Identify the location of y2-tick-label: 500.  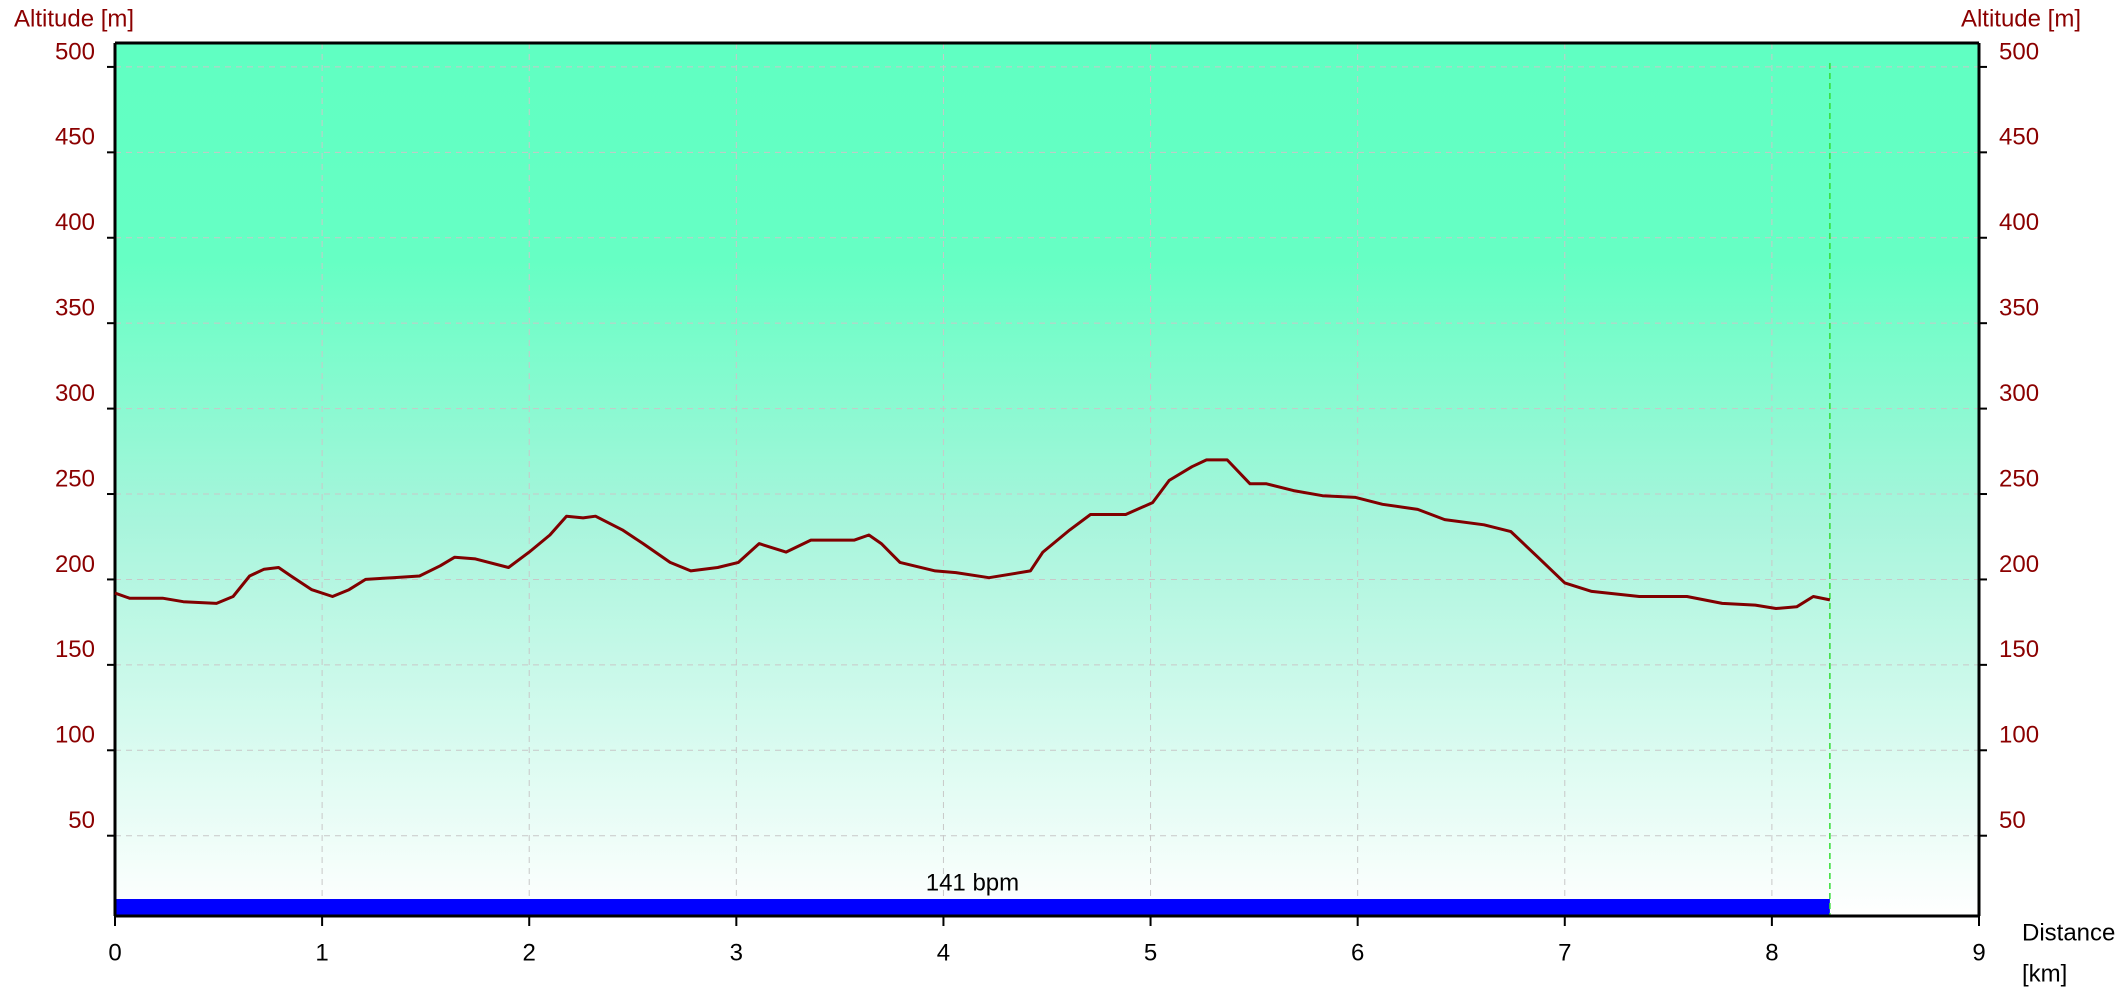
(2019, 51).